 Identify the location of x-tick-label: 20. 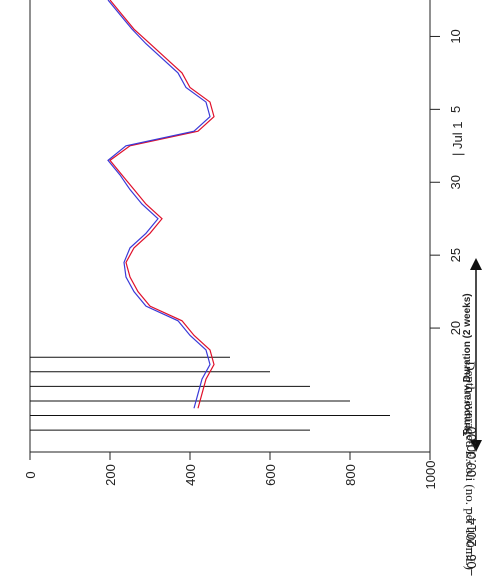
(455, 328).